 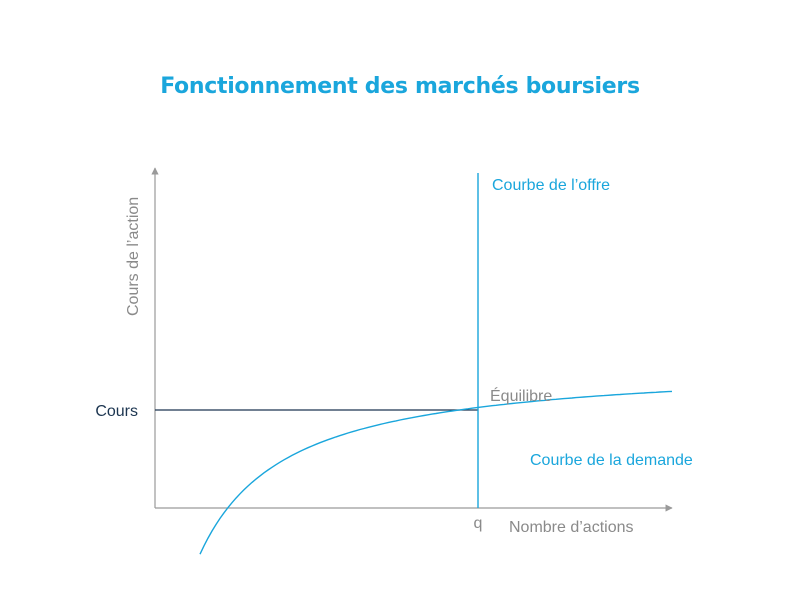 I want to click on x-axis-label: Nombre d’actions, so click(x=571, y=527).